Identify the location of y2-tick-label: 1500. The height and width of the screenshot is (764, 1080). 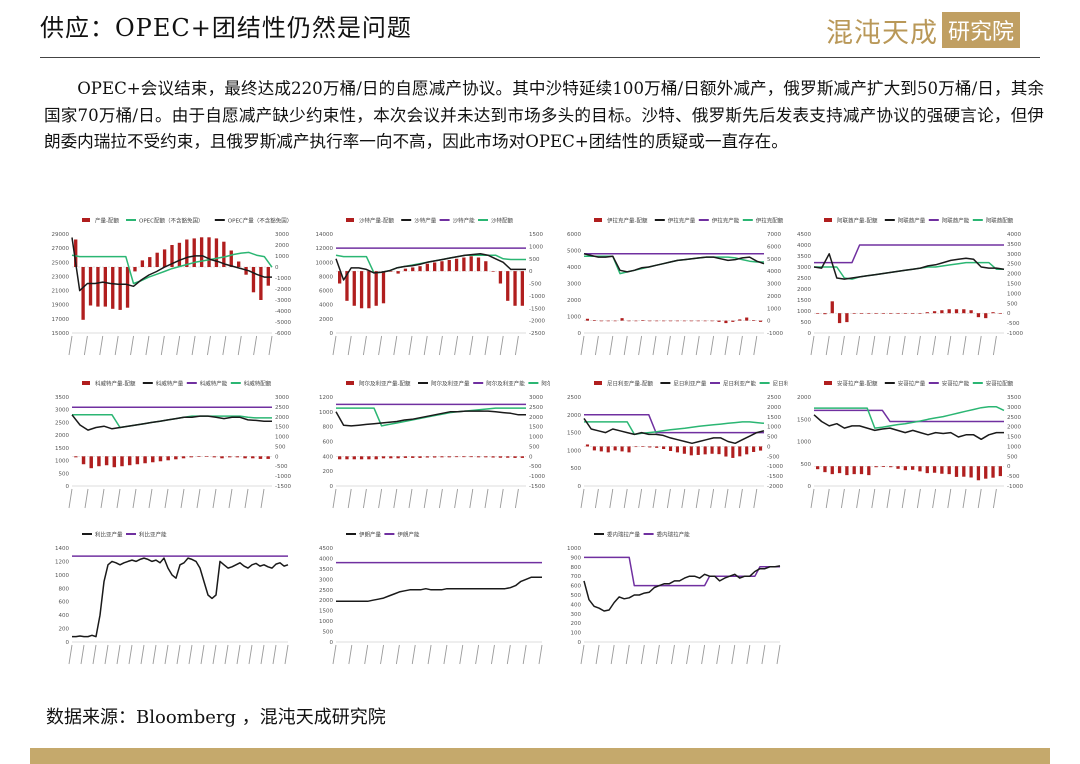
(1014, 438).